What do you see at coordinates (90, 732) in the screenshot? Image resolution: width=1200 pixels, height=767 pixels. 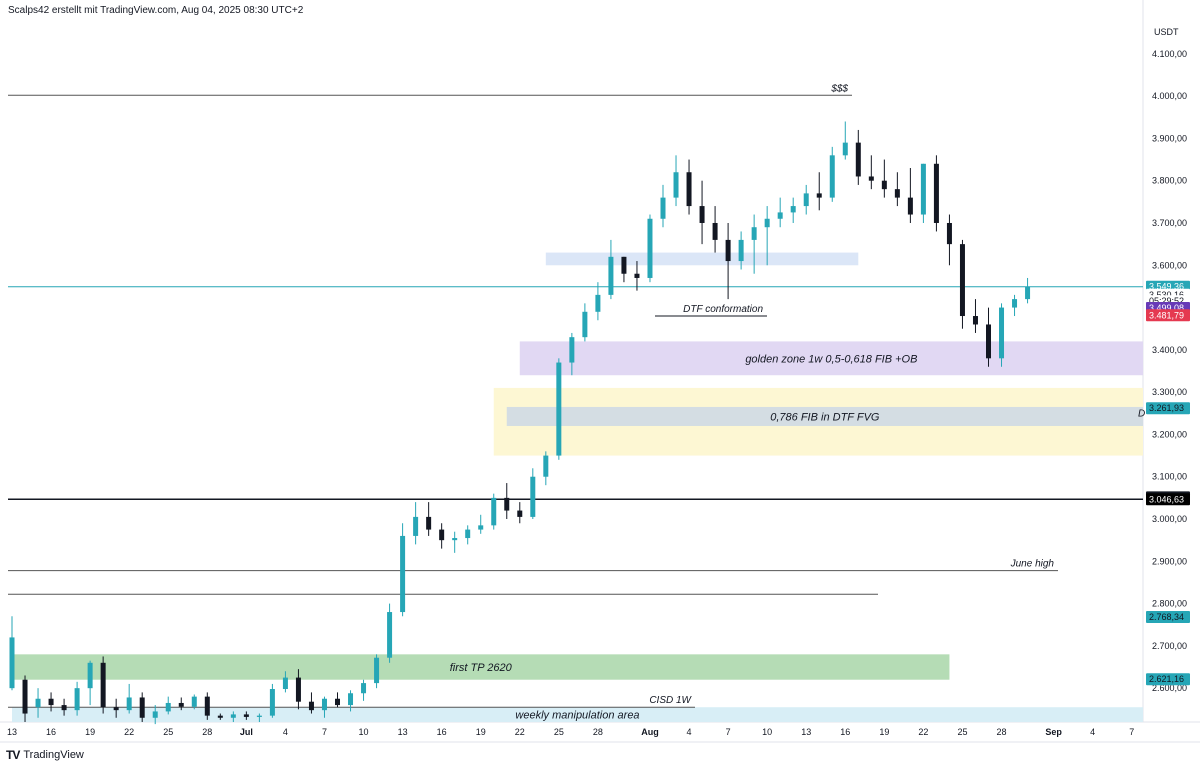 I see `x-tick-label-2: 19` at bounding box center [90, 732].